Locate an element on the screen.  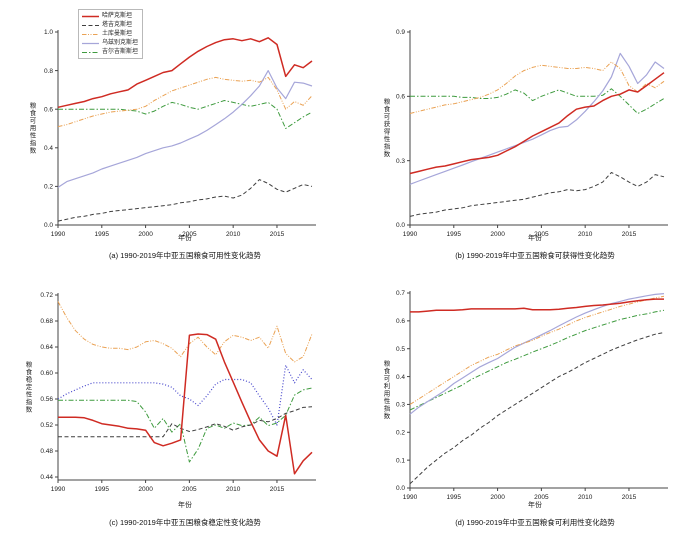
caption-b: (b) 1990-2019年中亚五国粮食可获得性变化趋势 is located at coordinates (535, 255).